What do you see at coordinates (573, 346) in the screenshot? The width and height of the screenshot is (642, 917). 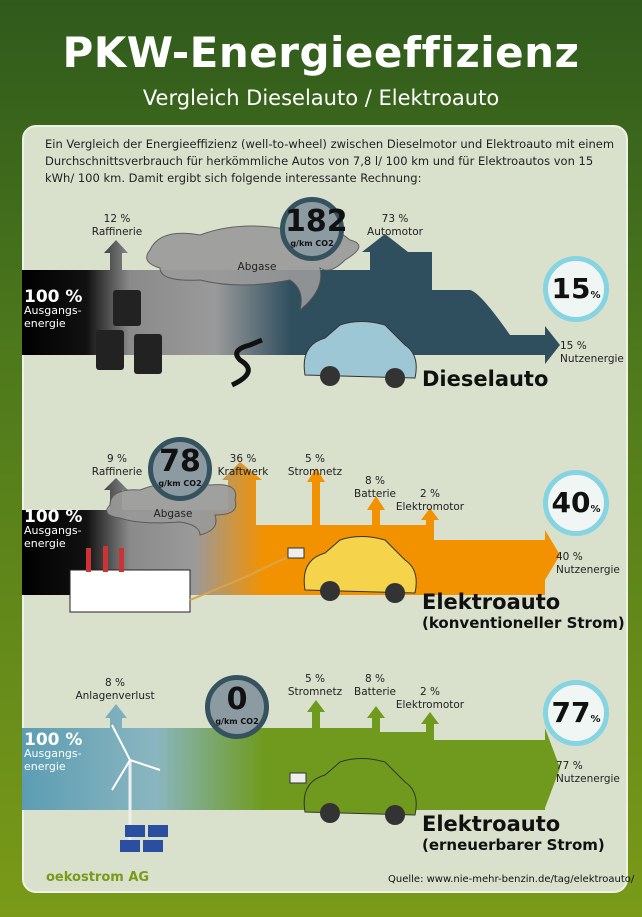 I see `end-value: 15 %` at bounding box center [573, 346].